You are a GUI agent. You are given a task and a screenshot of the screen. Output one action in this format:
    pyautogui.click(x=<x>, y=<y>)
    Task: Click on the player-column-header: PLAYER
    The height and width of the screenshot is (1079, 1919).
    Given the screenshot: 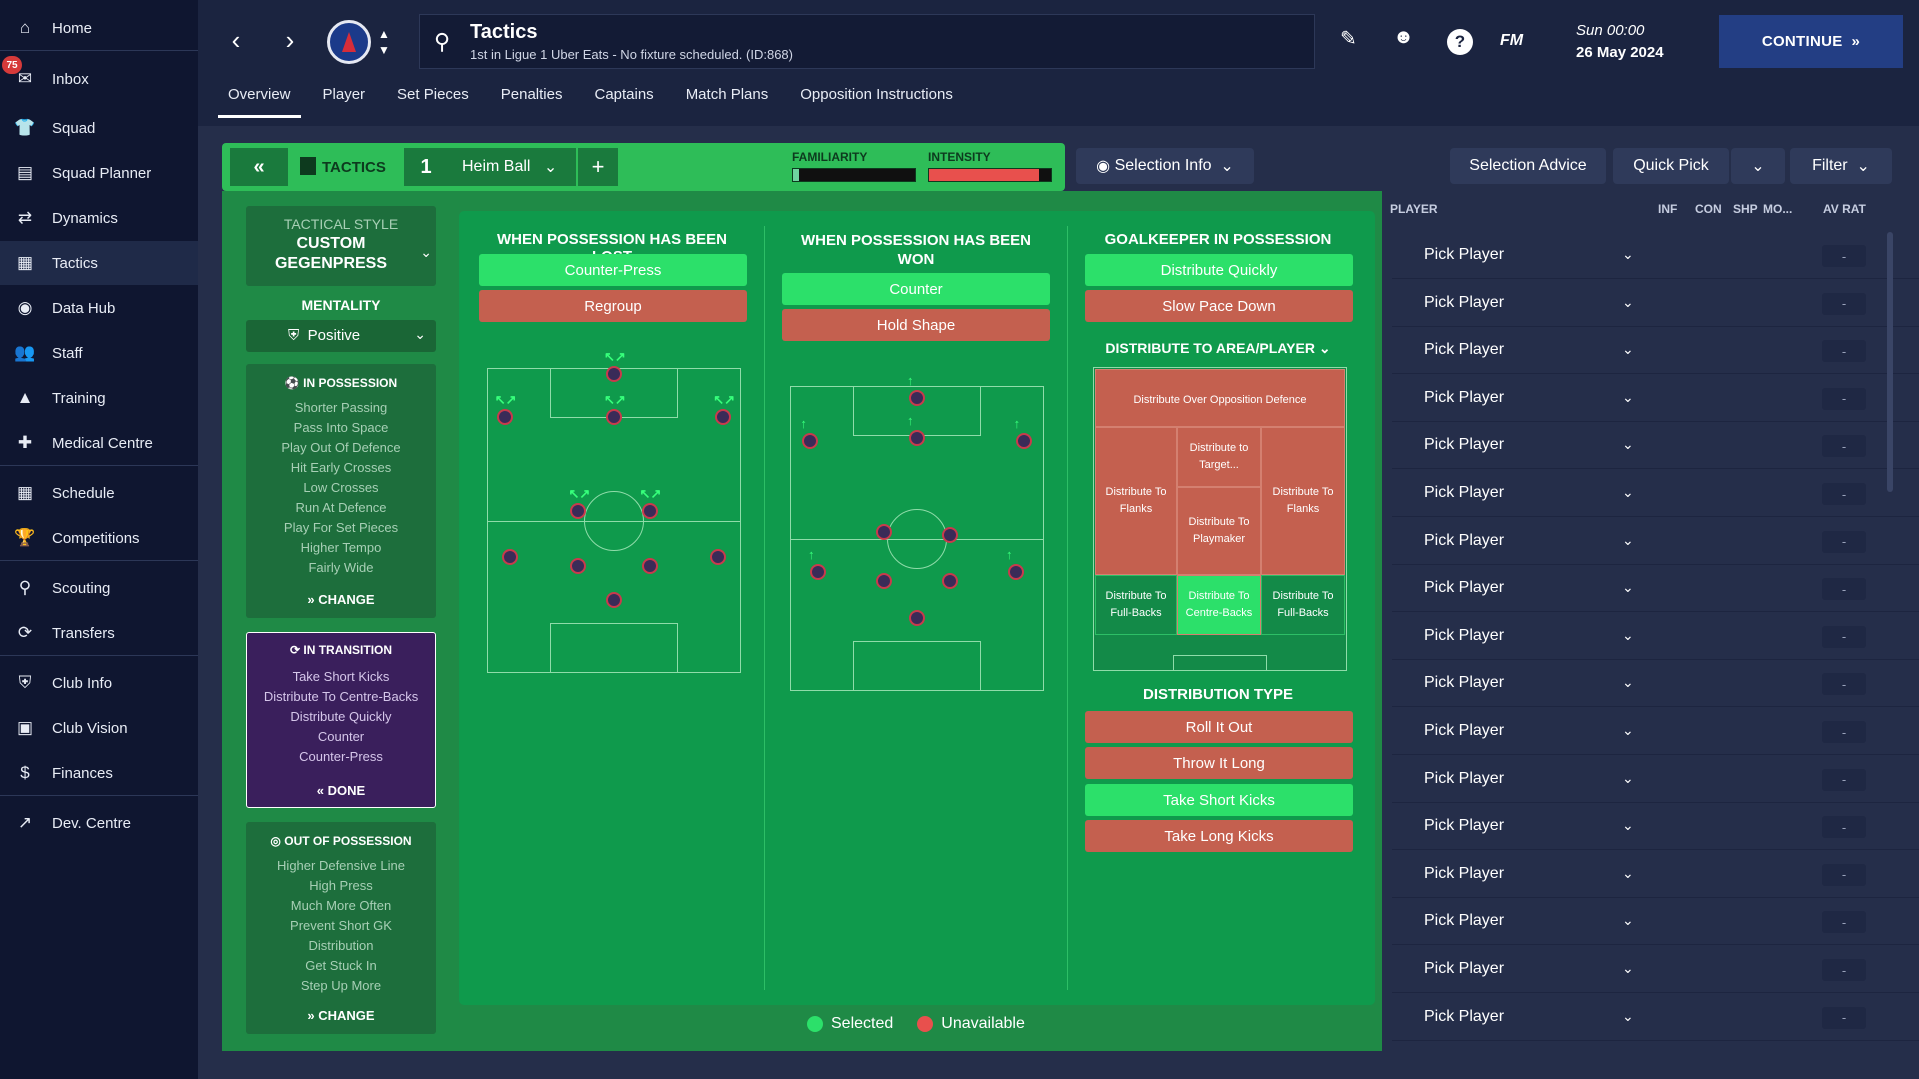 What is the action you would take?
    pyautogui.click(x=1414, y=209)
    